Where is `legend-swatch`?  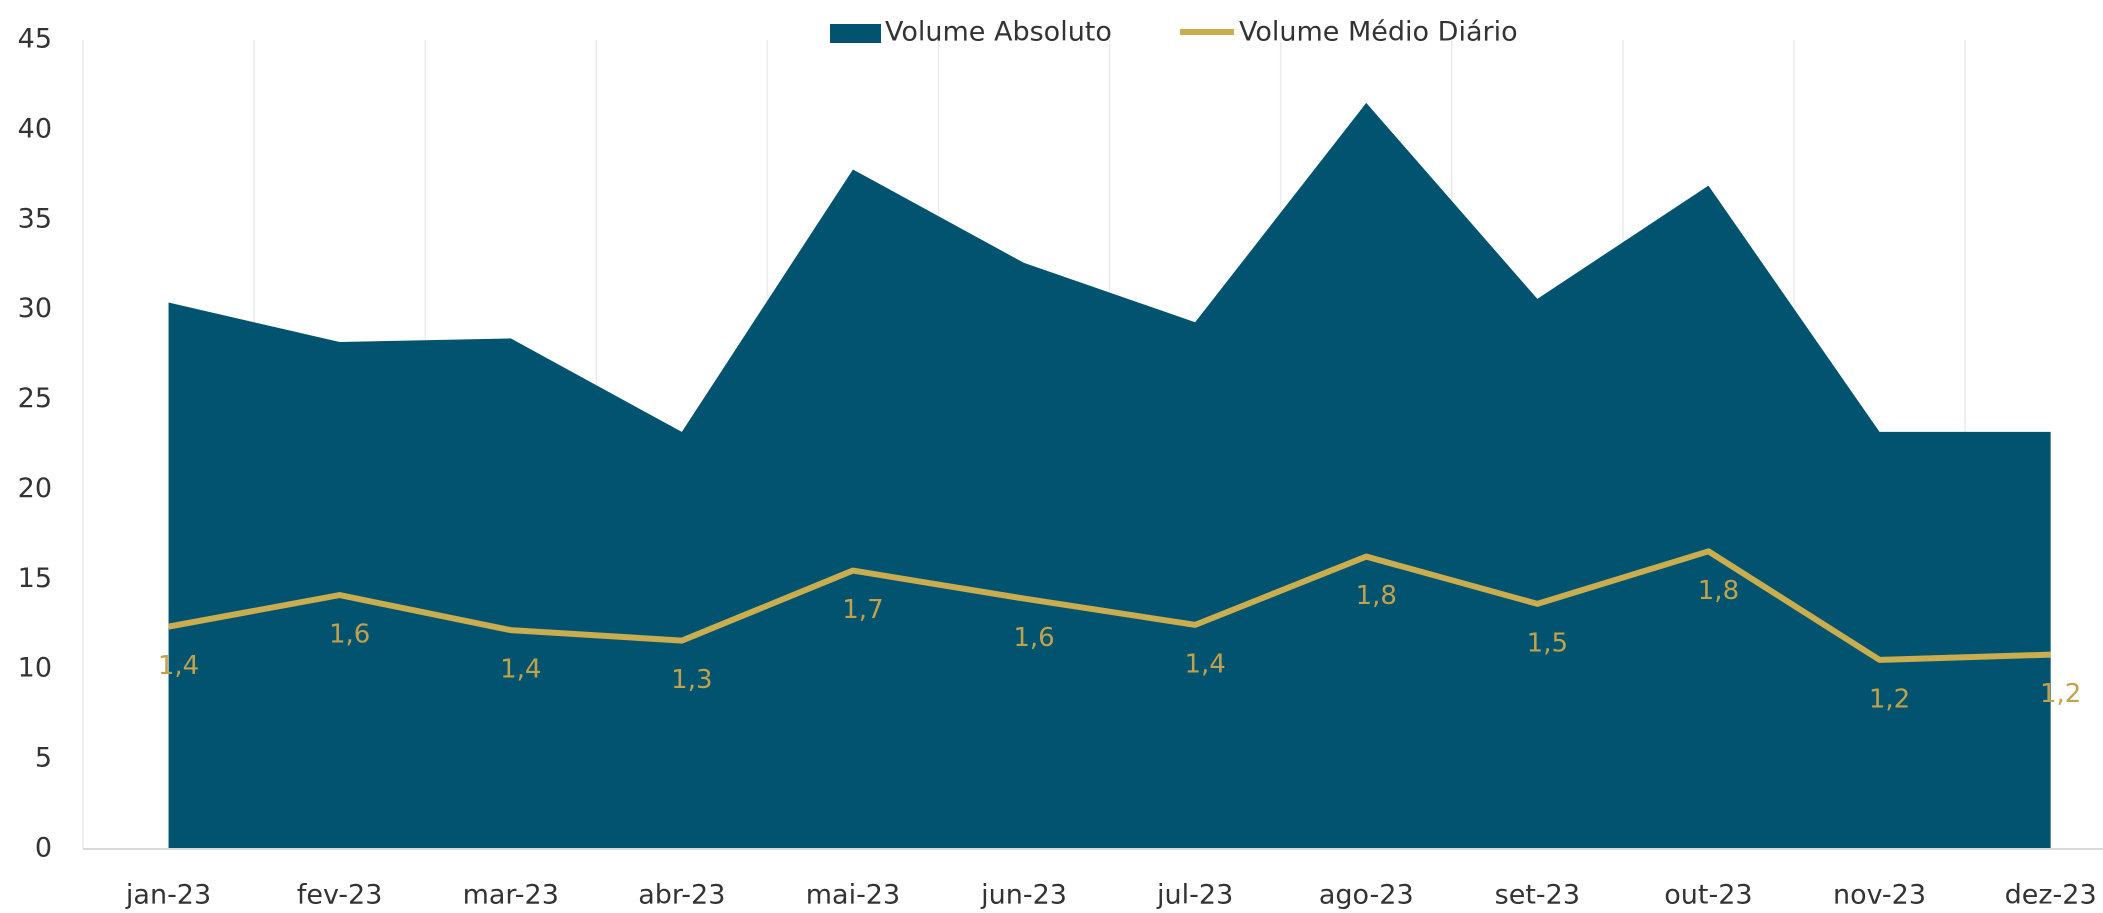 legend-swatch is located at coordinates (855, 33).